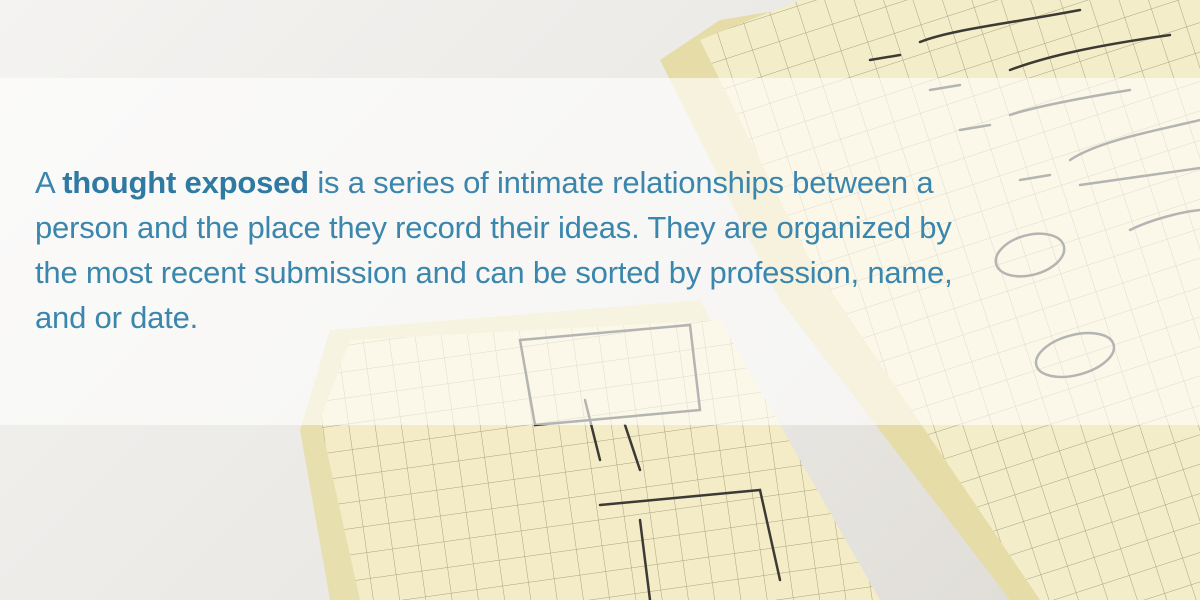 This screenshot has width=1200, height=600. What do you see at coordinates (185, 182) in the screenshot?
I see `intro-emphasis: thought exposed` at bounding box center [185, 182].